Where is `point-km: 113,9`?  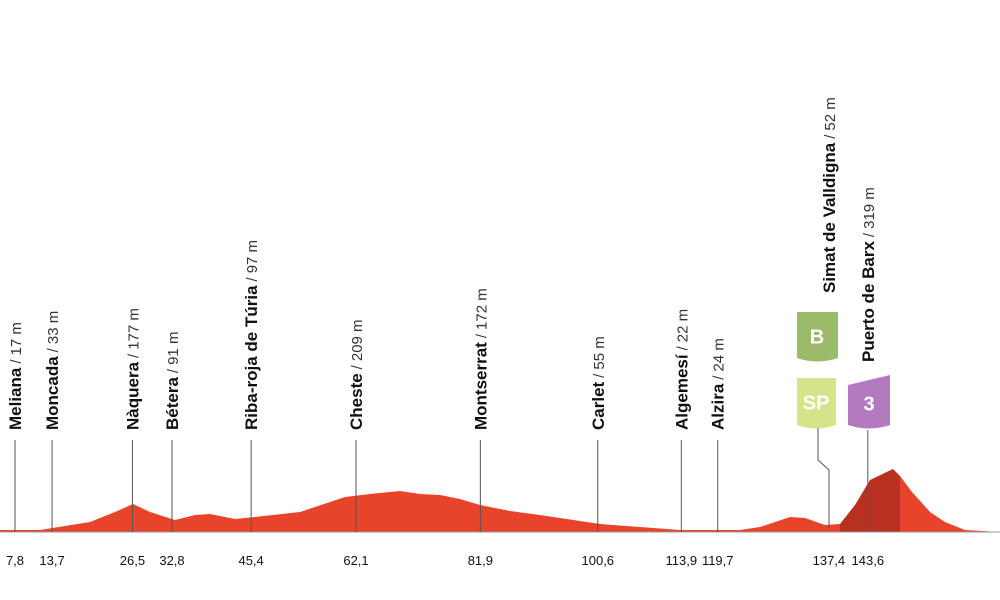 point-km: 113,9 is located at coordinates (682, 560).